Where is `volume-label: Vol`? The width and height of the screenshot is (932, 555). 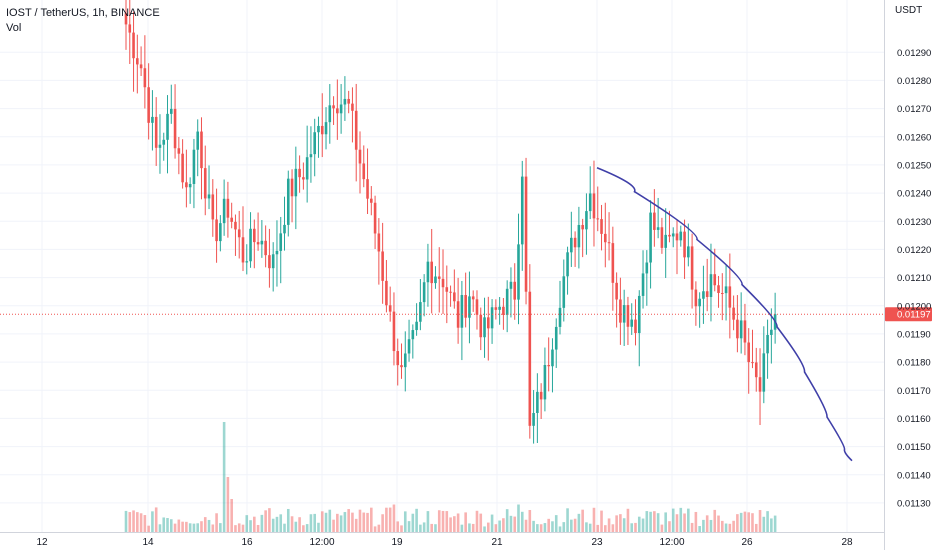 volume-label: Vol is located at coordinates (14, 28).